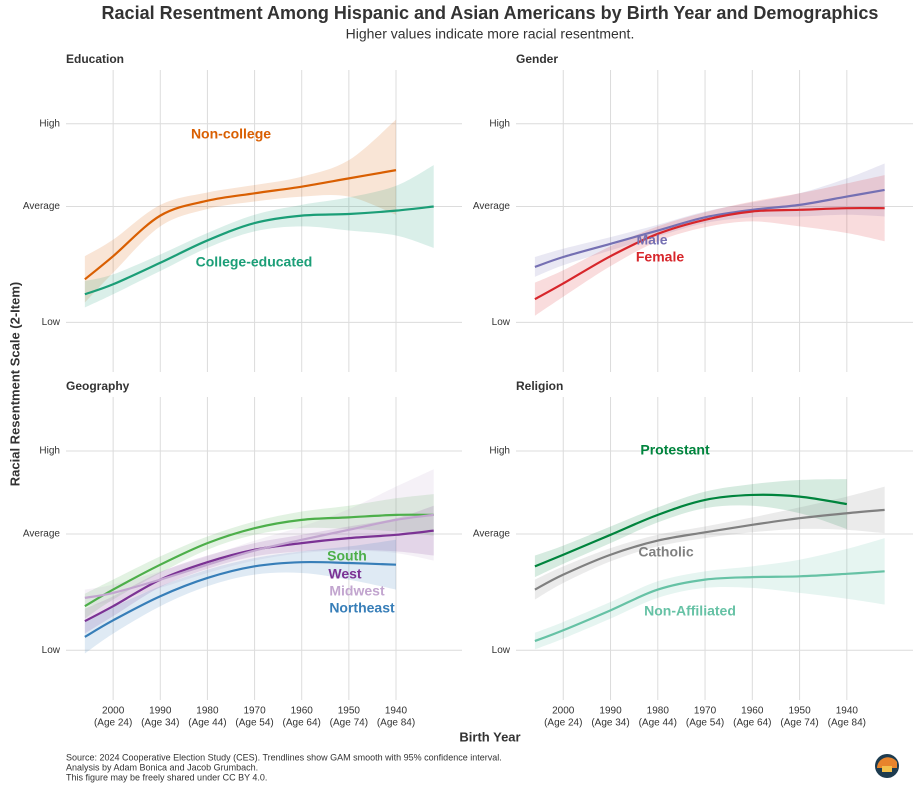 Image resolution: width=922 pixels, height=794 pixels. I want to click on panel-title: Religion, so click(539, 386).